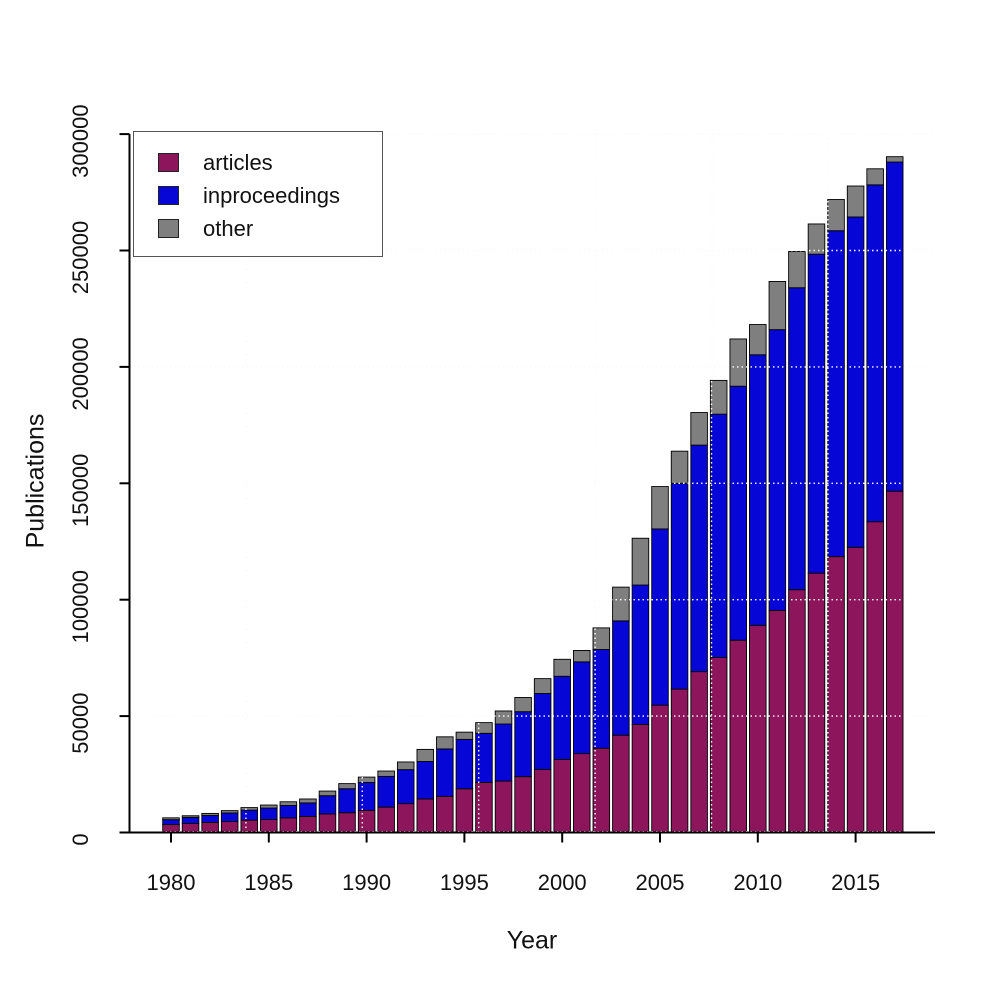 This screenshot has width=1000, height=1000. Describe the element at coordinates (210, 819) in the screenshot. I see `bar-1982-inproceedings` at that location.